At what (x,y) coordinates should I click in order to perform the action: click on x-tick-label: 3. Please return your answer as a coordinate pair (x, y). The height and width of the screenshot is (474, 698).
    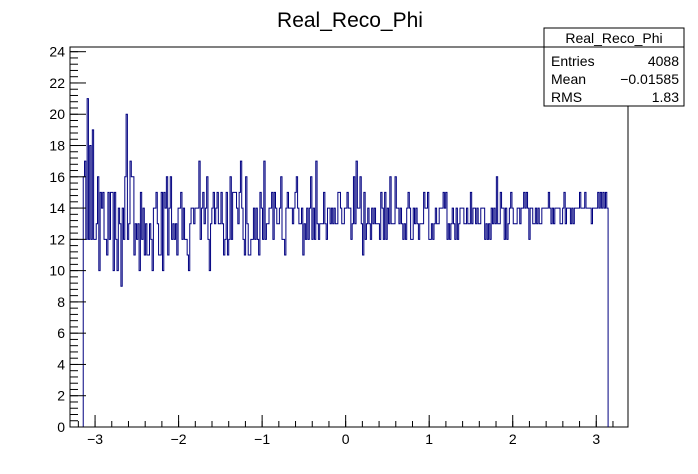
    Looking at the image, I should click on (596, 439).